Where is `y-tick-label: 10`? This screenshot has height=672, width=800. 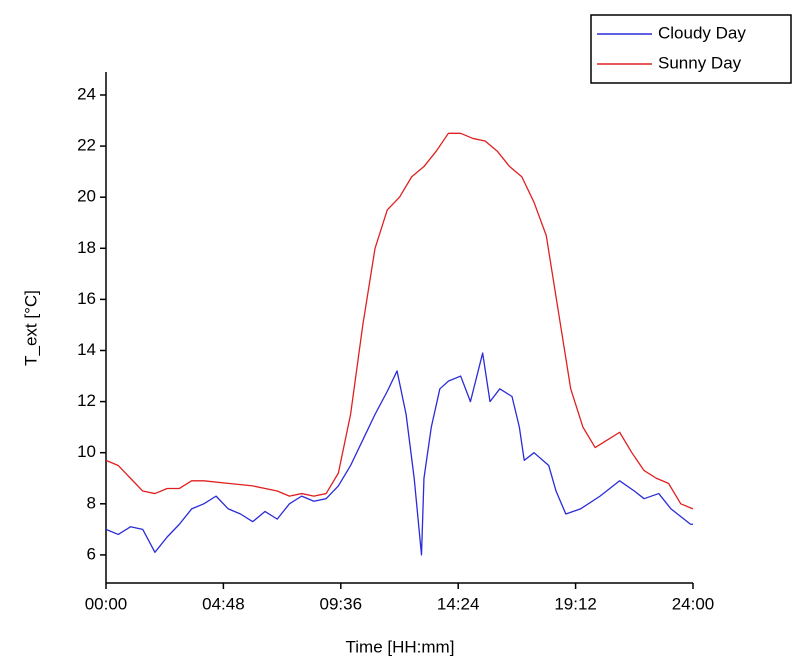
y-tick-label: 10 is located at coordinates (86, 451).